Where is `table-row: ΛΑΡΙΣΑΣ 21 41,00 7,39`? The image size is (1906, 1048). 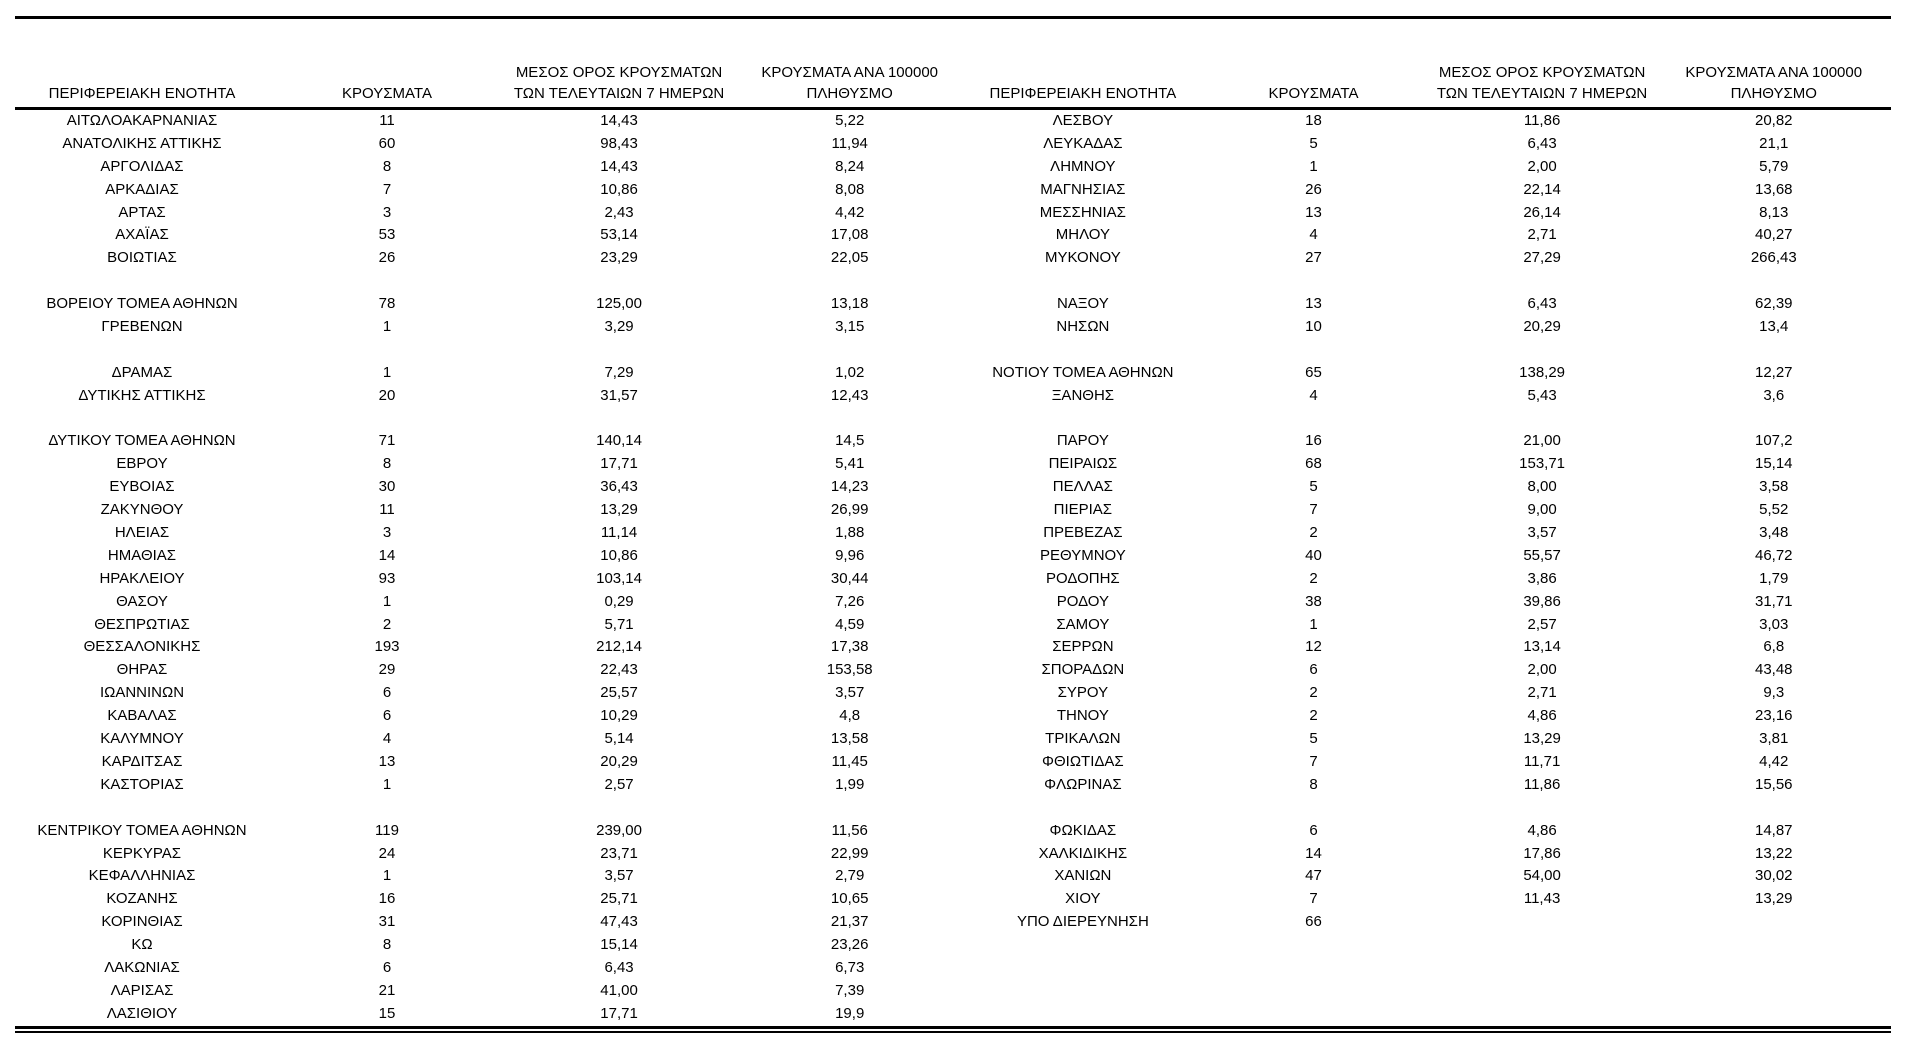
table-row: ΛΑΡΙΣΑΣ 21 41,00 7,39 is located at coordinates (953, 991).